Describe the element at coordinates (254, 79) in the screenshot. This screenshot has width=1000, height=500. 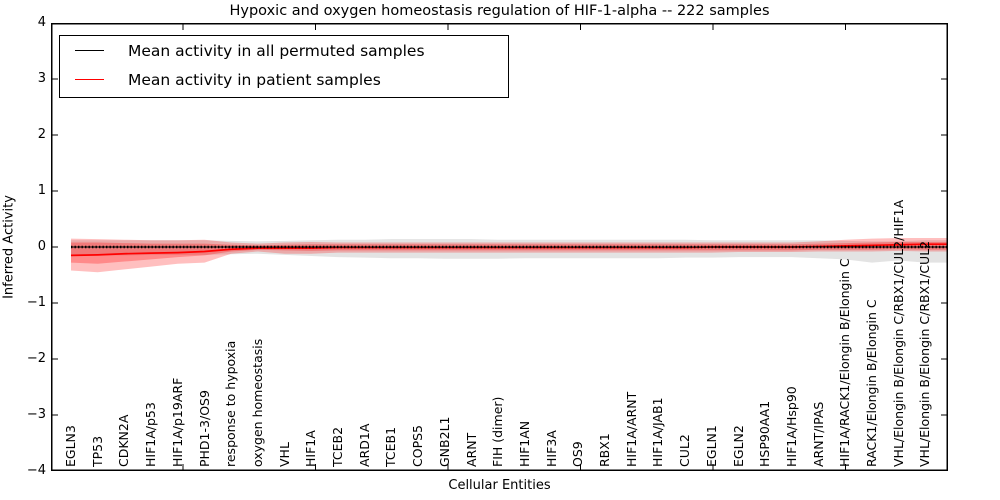
I see `legend-entry-label: Mean activity in patient samples` at that location.